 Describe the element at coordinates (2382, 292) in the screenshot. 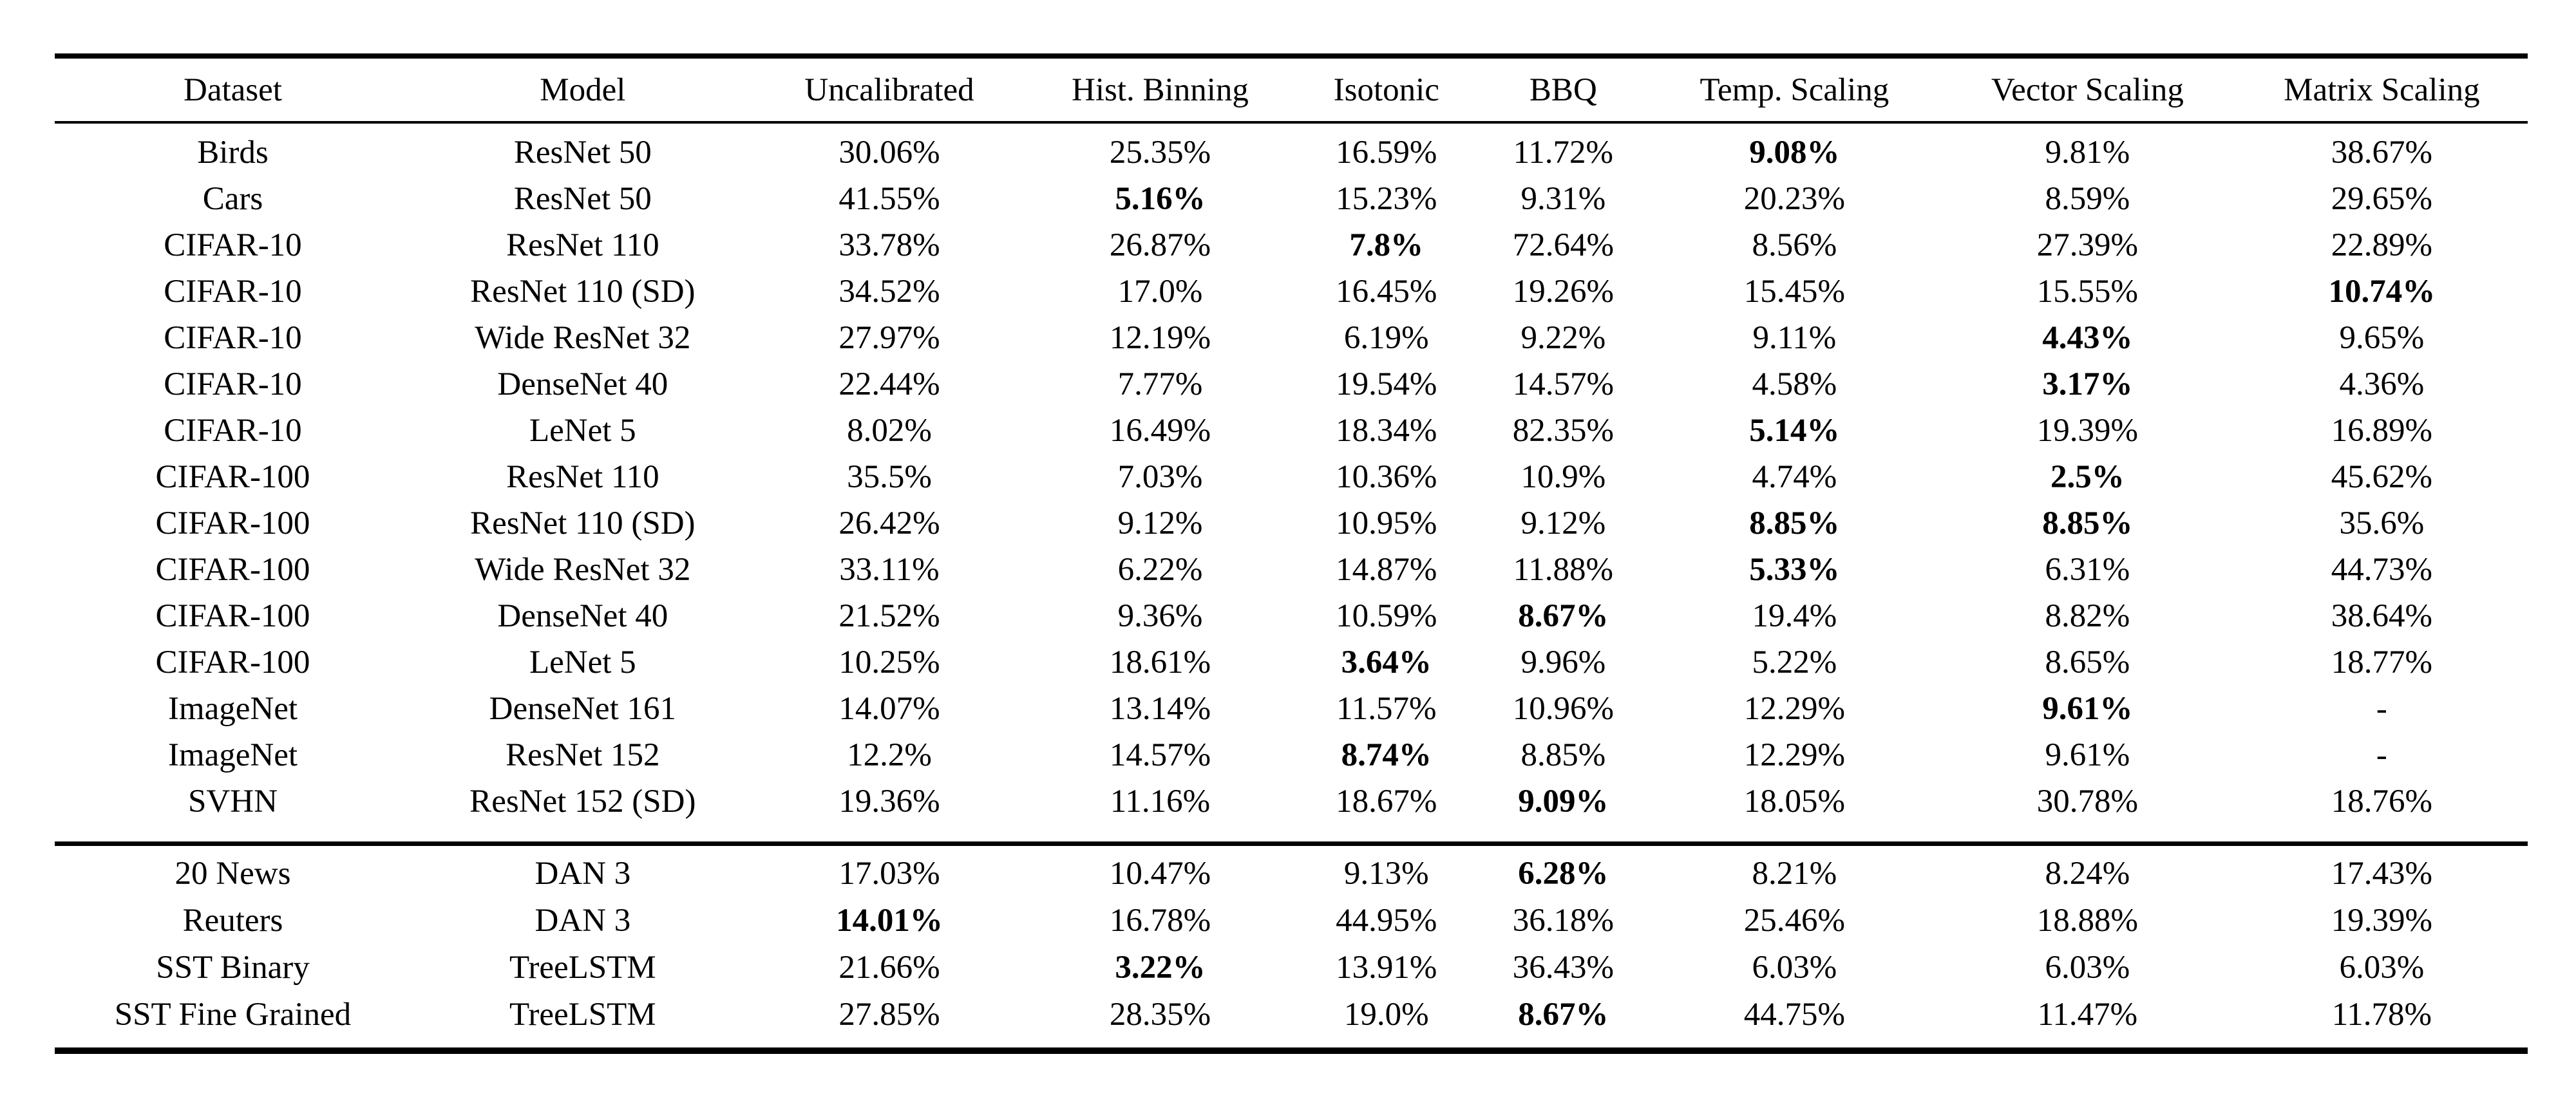

I see `cell-matrix-scaling: 10.74%` at that location.